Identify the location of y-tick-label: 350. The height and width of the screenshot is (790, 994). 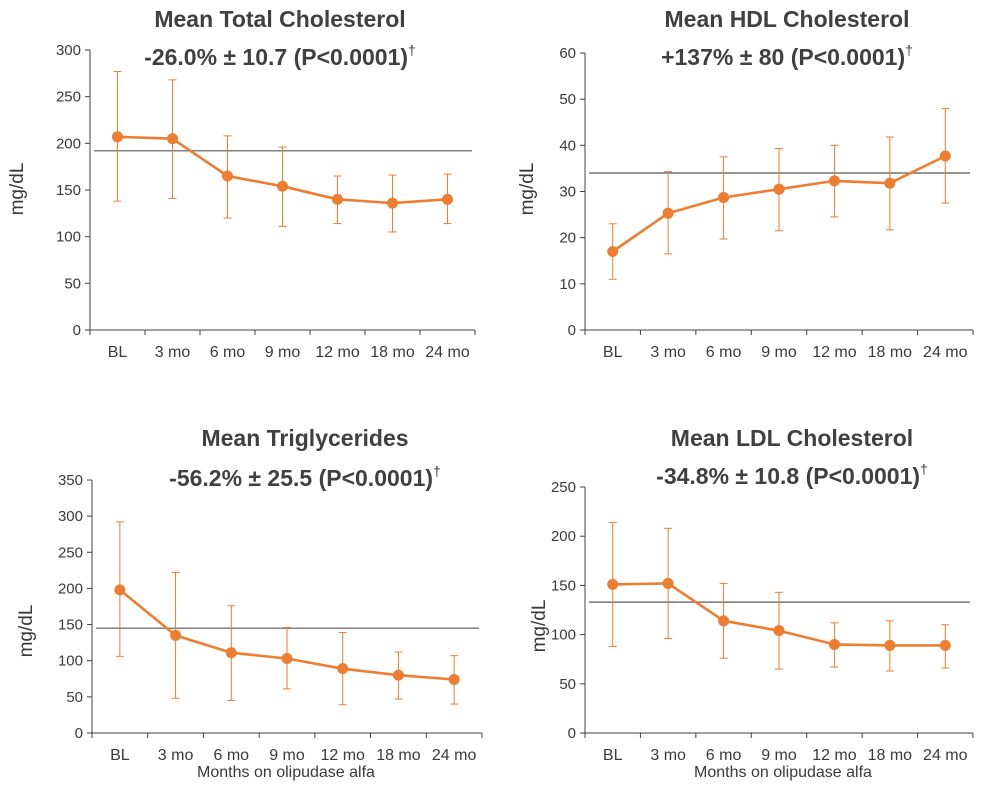
(70, 480).